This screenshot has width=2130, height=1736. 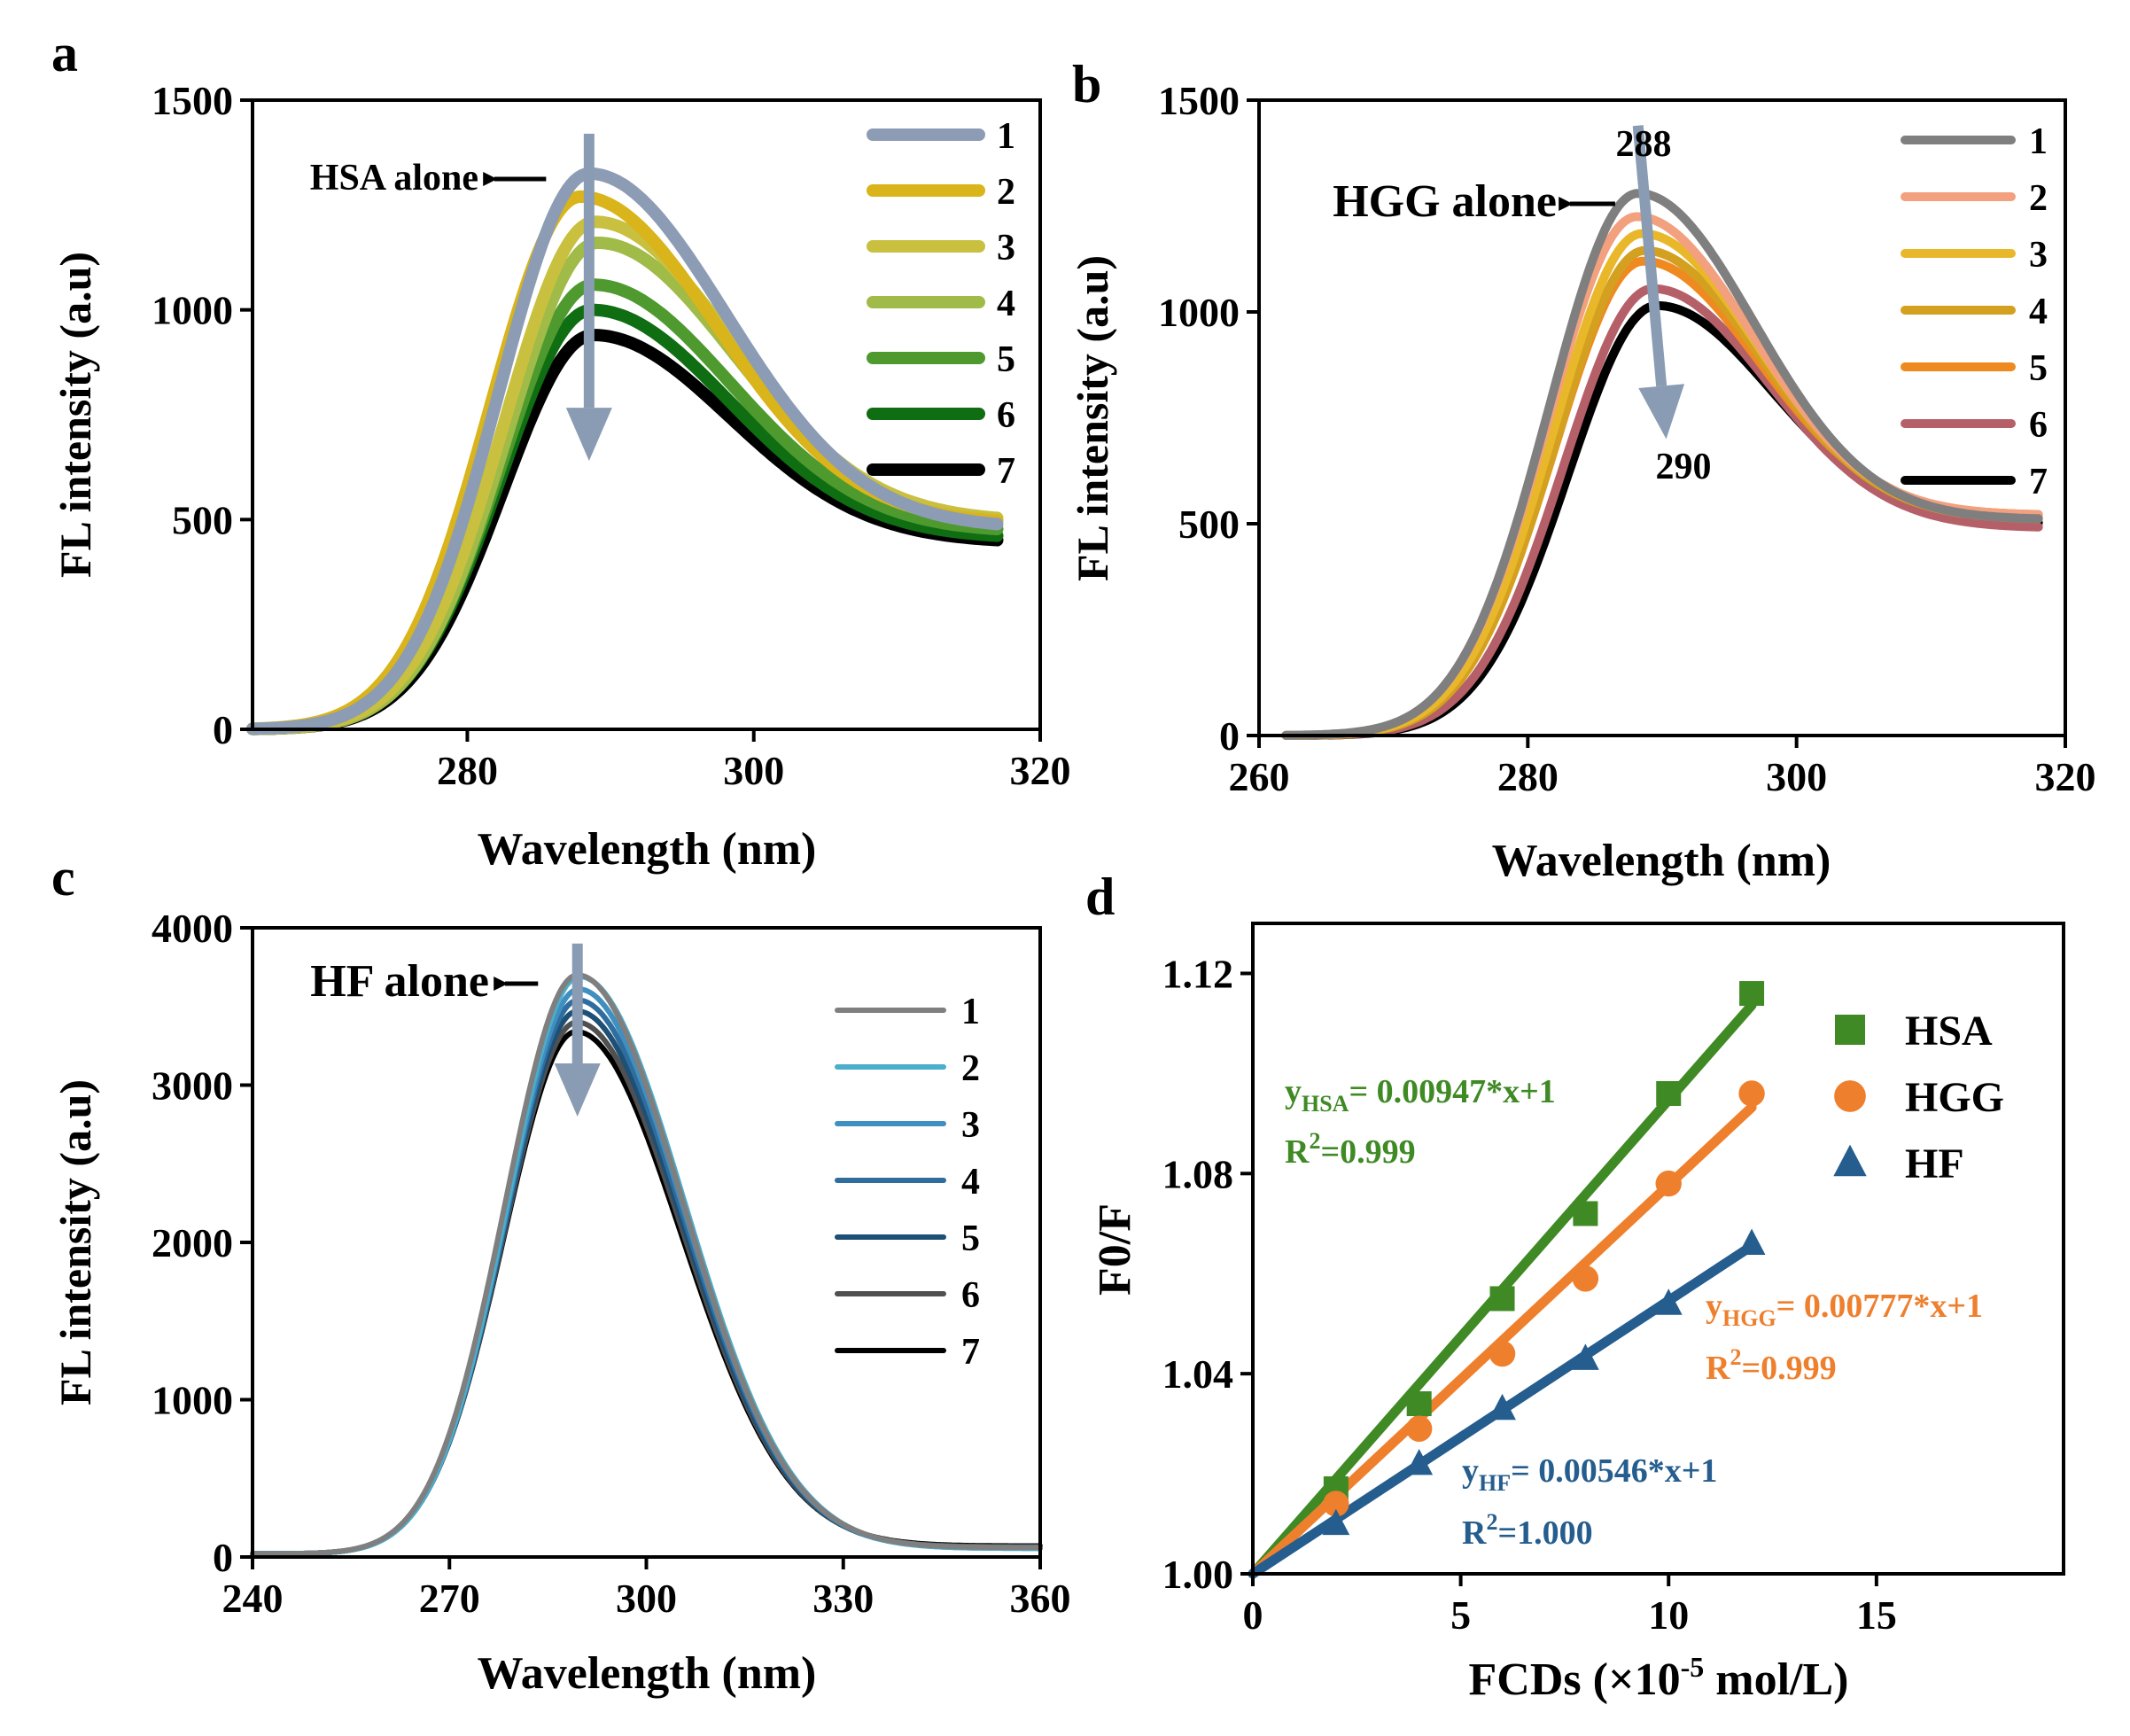 What do you see at coordinates (1259, 776) in the screenshot?
I see `x-tick-label: 260` at bounding box center [1259, 776].